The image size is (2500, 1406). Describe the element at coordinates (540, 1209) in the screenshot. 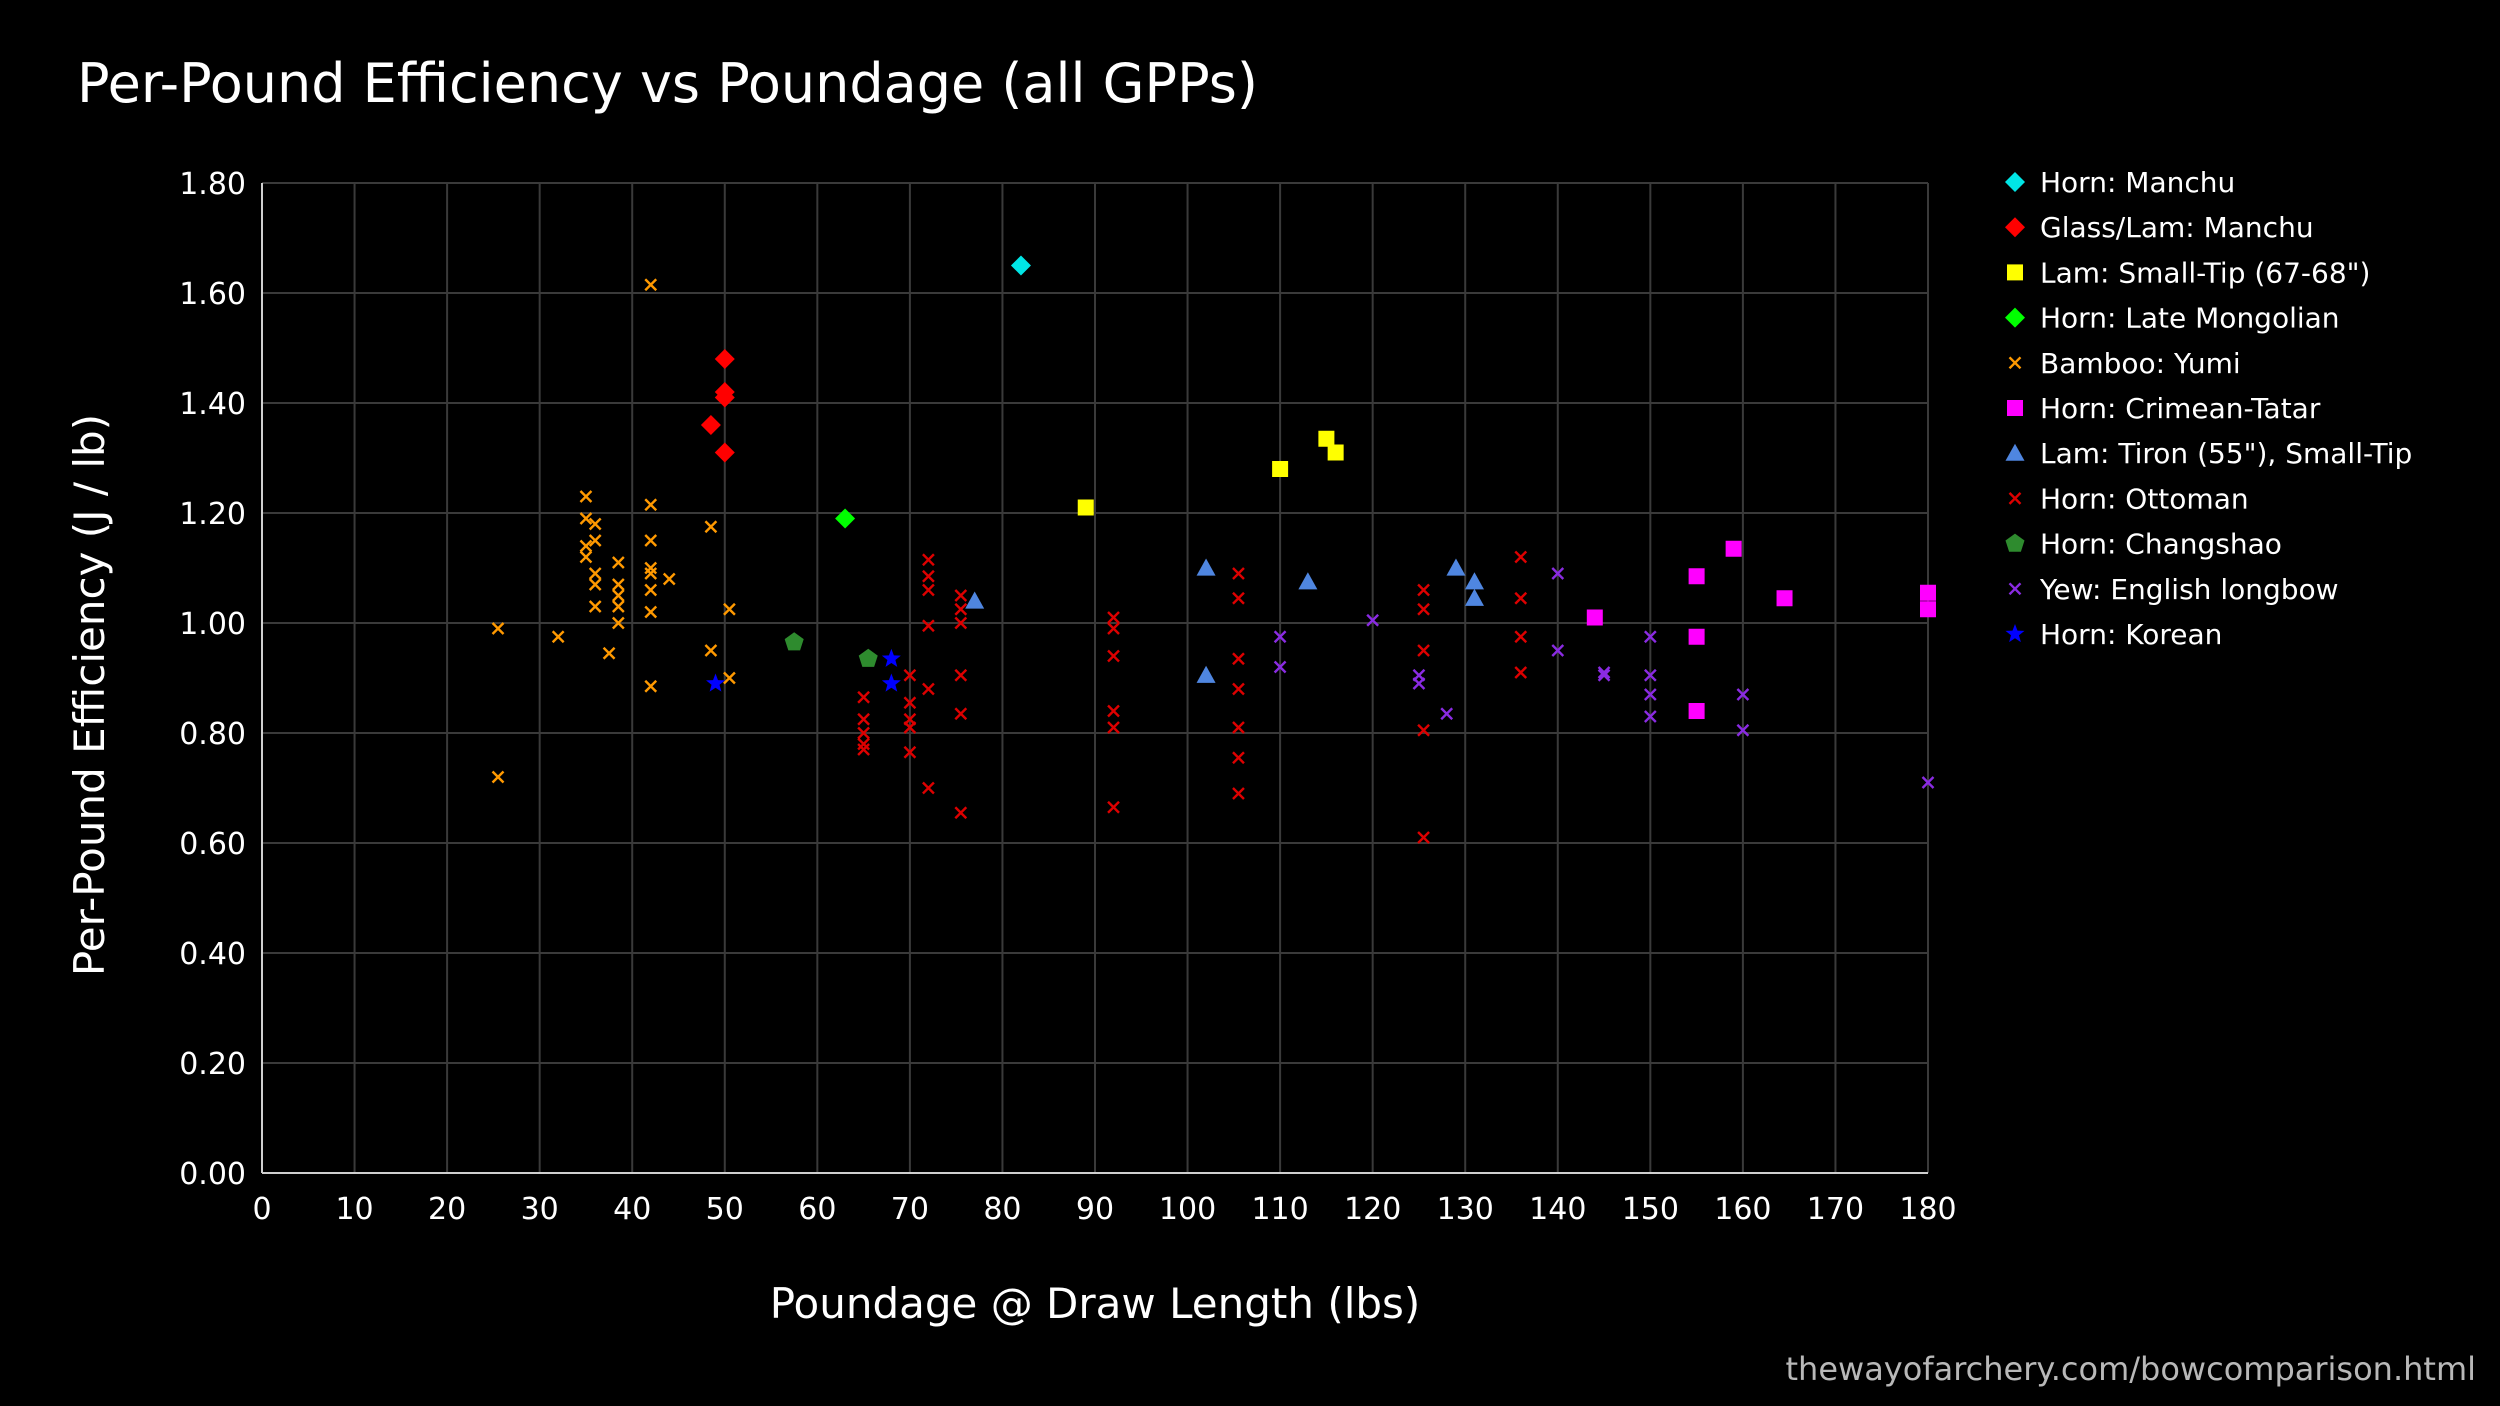

I see `x-tick-label: 30` at that location.